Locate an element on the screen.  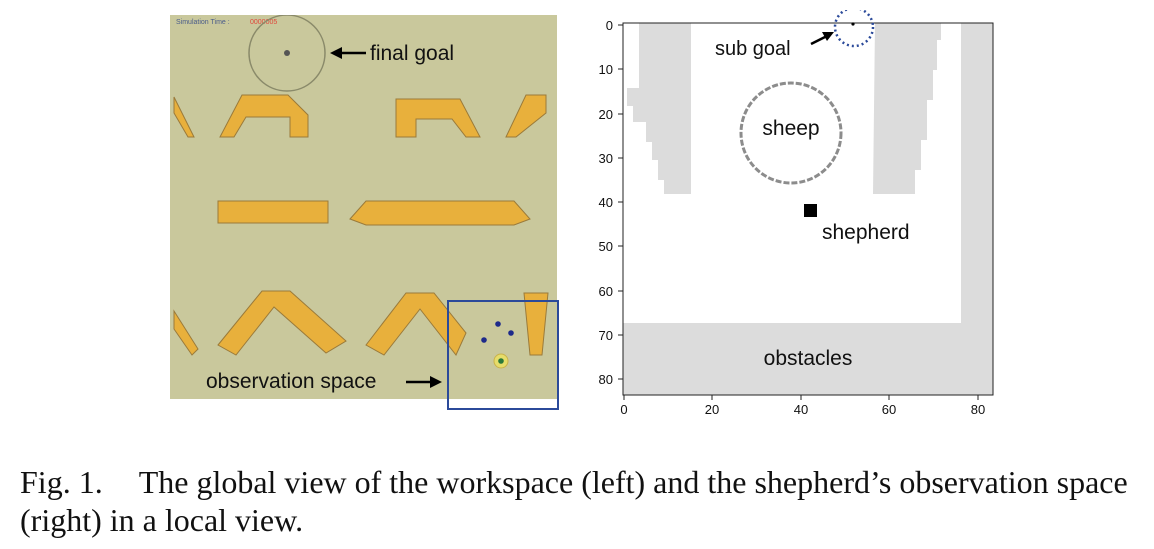
sub-goal-label: sub goal is located at coordinates (753, 49).